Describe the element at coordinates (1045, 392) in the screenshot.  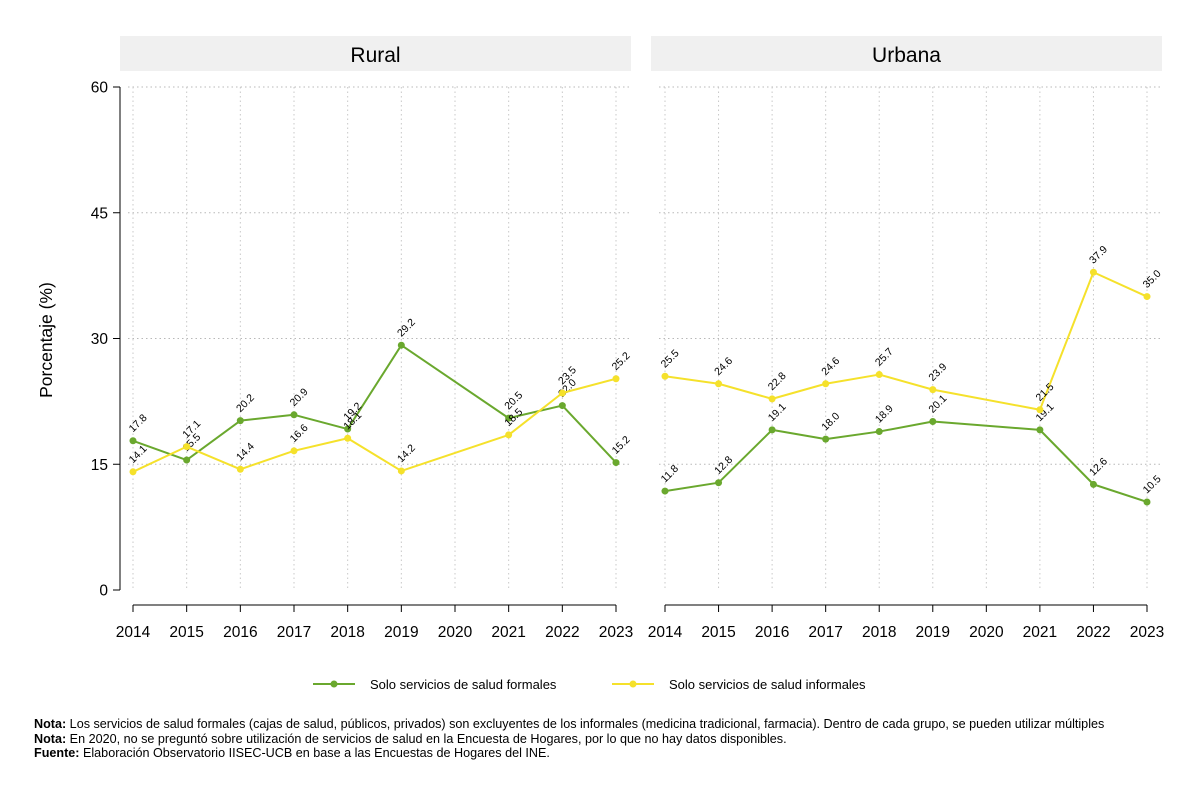
I see `data-label-informales: 21.5` at that location.